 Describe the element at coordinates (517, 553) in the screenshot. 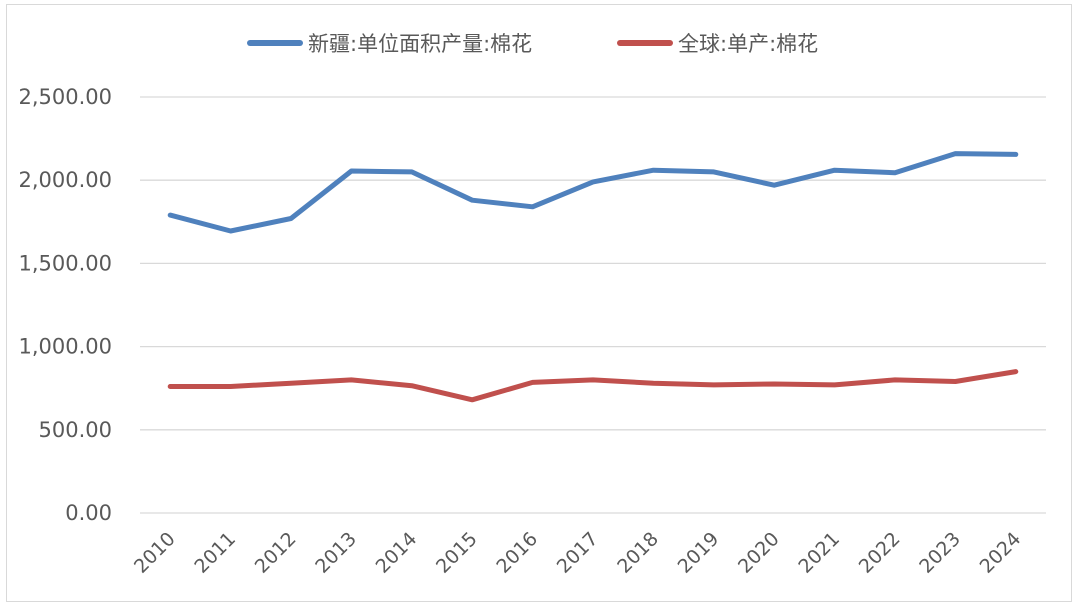

I see `x-tick-label: 2016` at that location.